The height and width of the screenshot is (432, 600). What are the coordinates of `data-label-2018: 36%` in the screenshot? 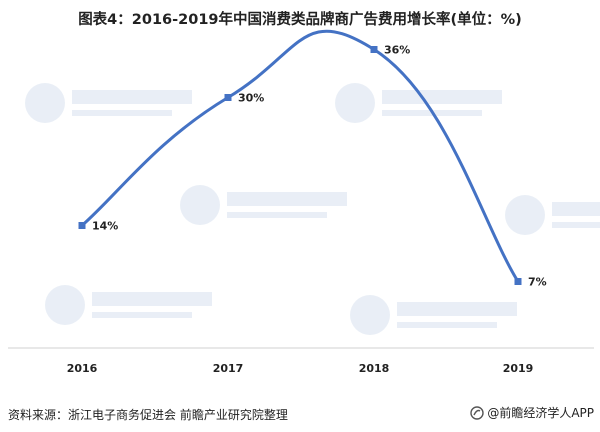 It's located at (397, 50).